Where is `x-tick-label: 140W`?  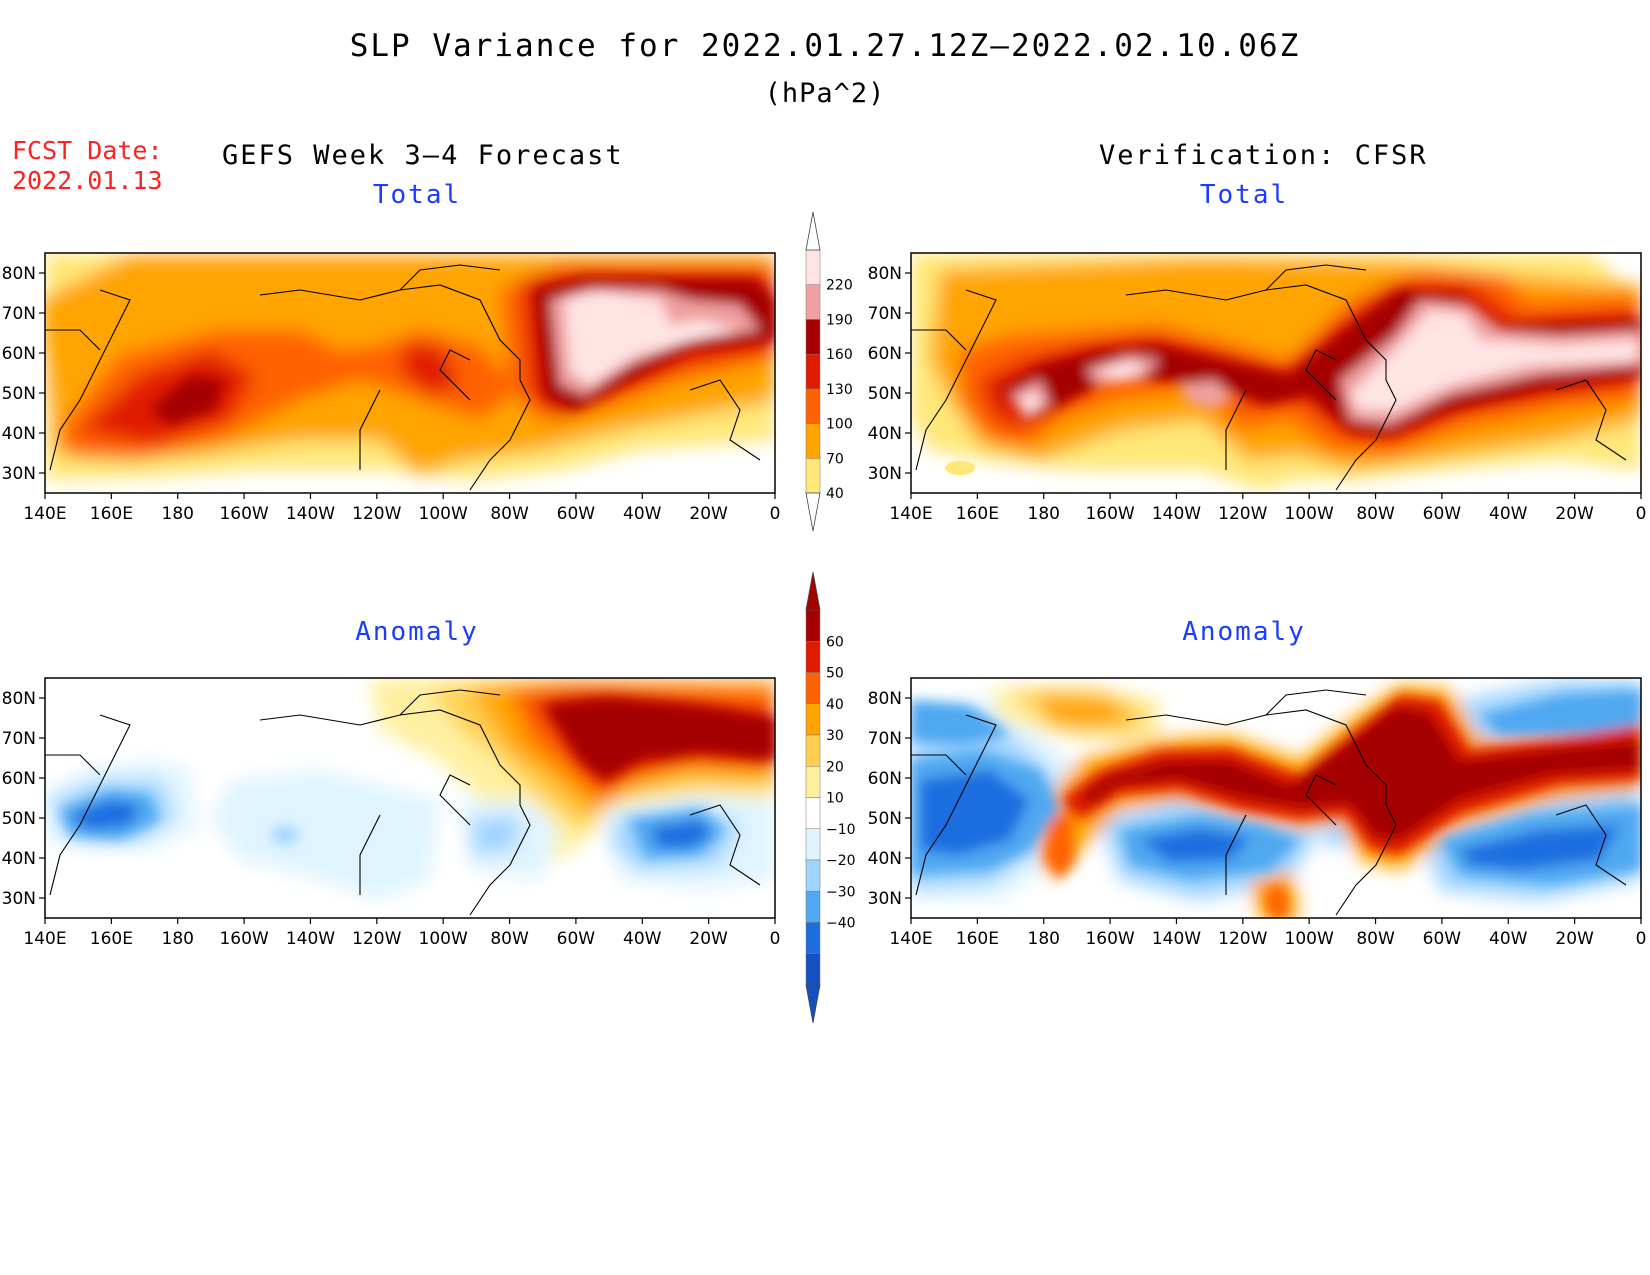 x-tick-label: 140W is located at coordinates (310, 514).